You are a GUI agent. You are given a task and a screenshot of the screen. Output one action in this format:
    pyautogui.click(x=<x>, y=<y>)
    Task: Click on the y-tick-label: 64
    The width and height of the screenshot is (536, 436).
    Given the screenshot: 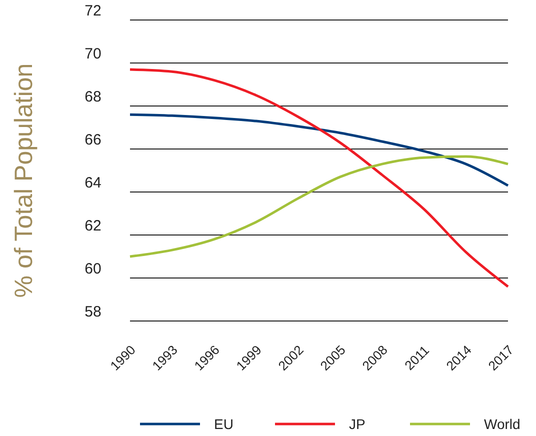 What is the action you would take?
    pyautogui.click(x=93, y=183)
    